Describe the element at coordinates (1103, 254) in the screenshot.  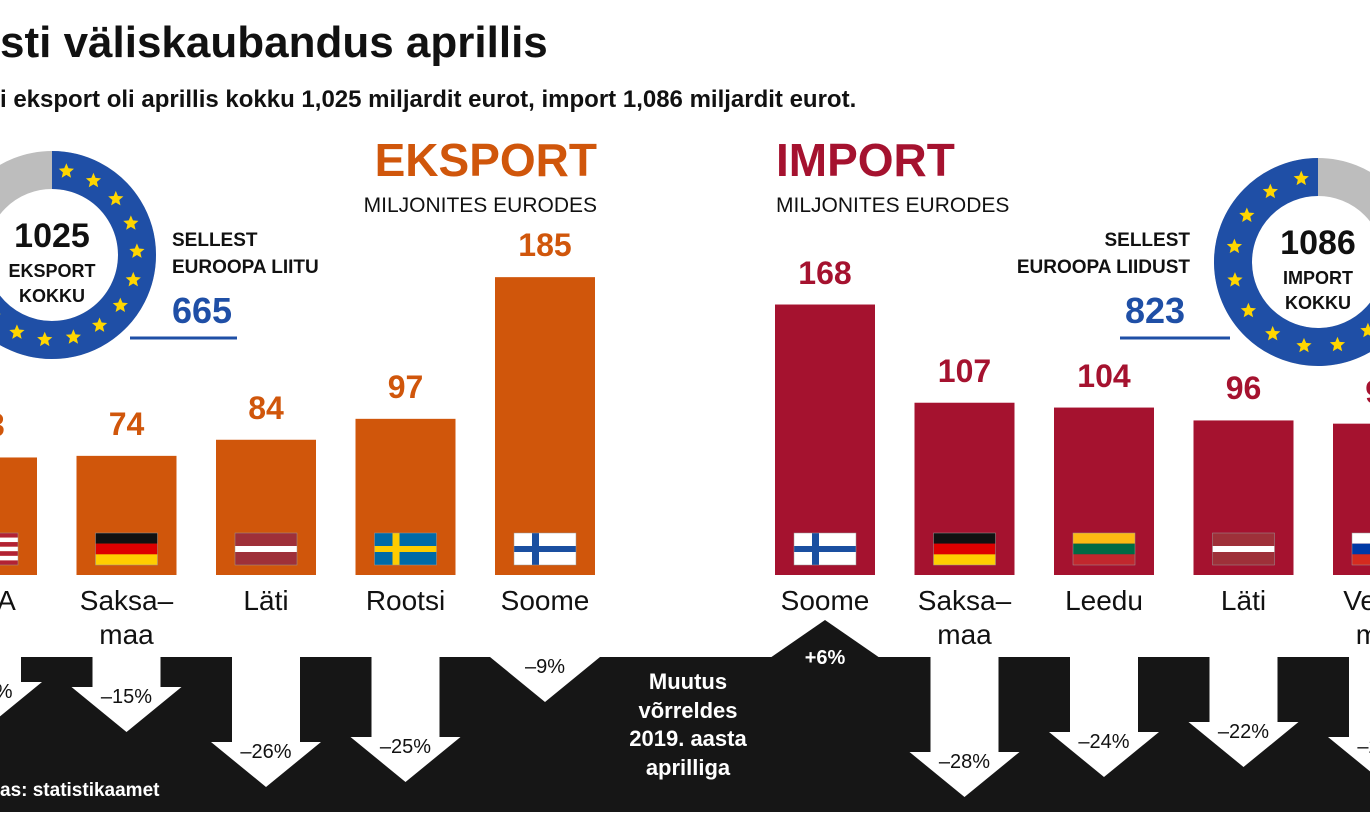
I see `eu-caption: SELLEST EUROOPA LIIDUST` at that location.